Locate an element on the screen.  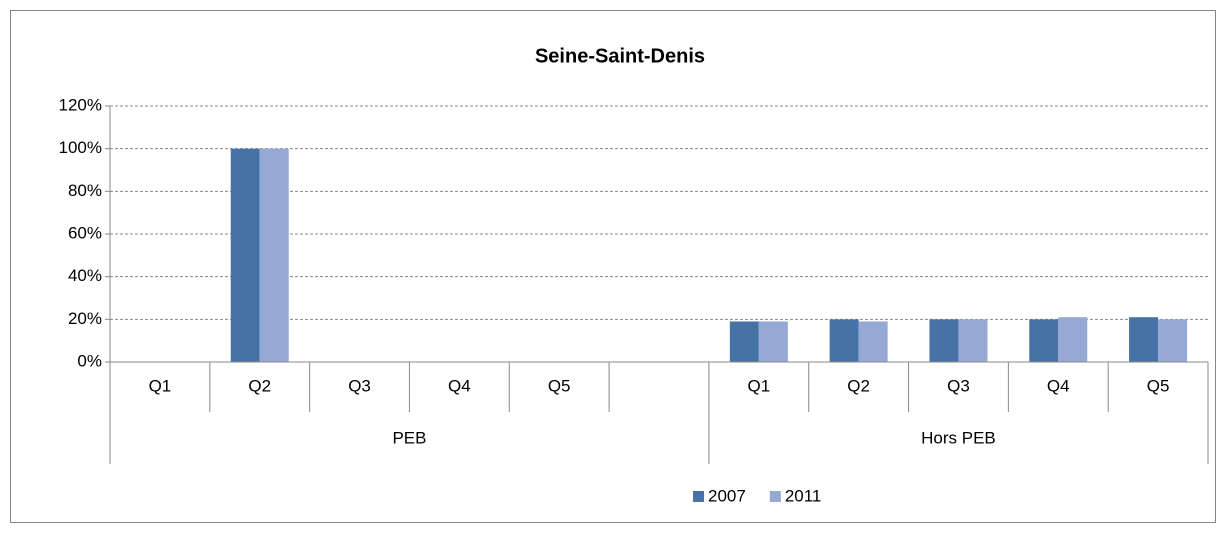
legend-label: 2011 is located at coordinates (803, 495).